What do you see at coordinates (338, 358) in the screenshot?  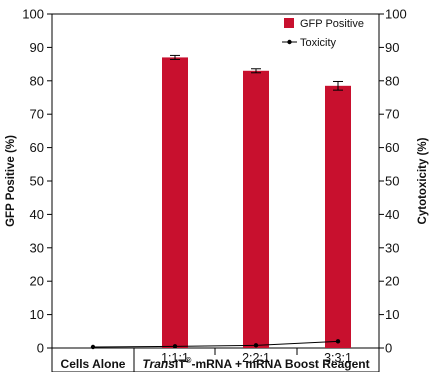 I see `category-label: 3:3:1` at bounding box center [338, 358].